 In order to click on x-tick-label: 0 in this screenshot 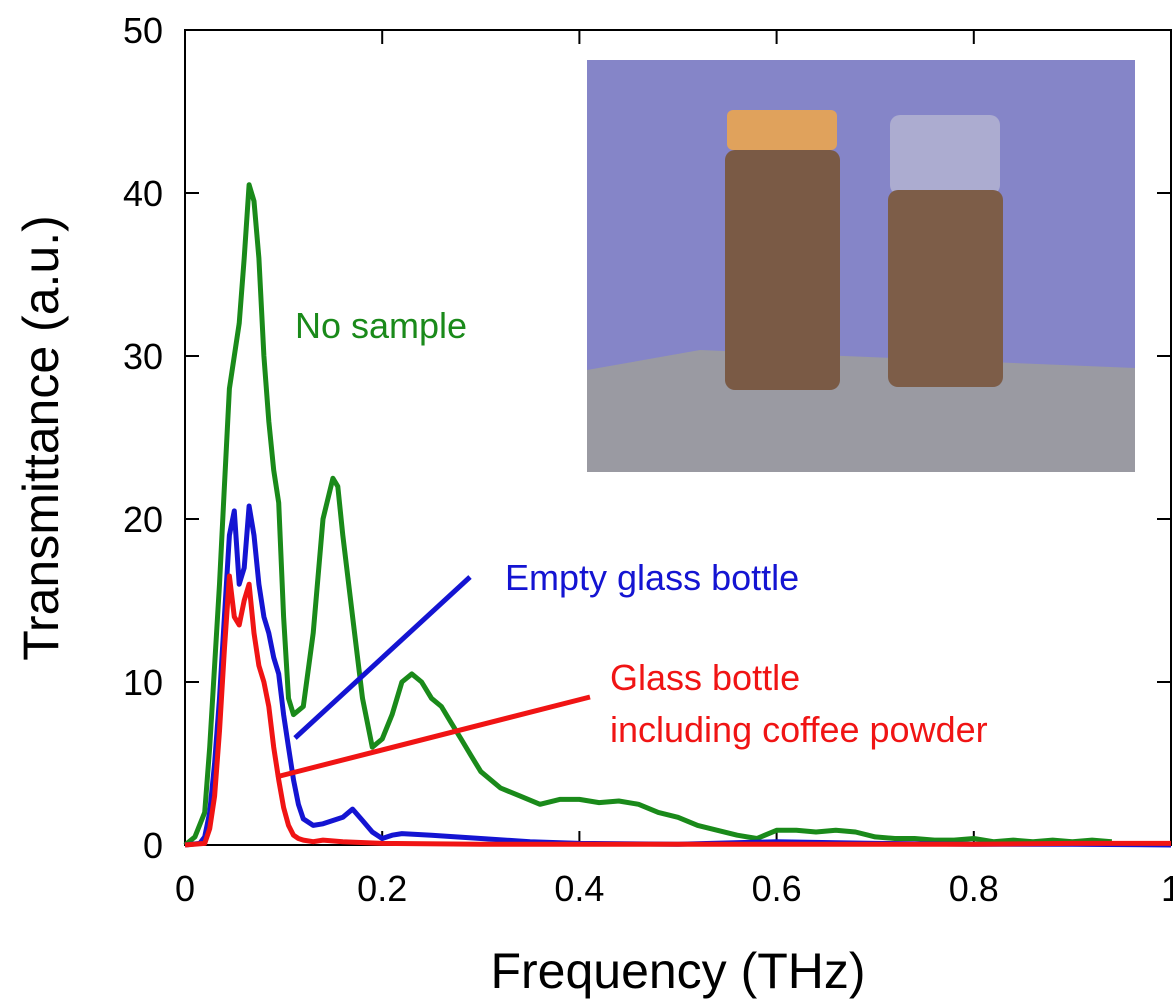, I will do `click(185, 888)`.